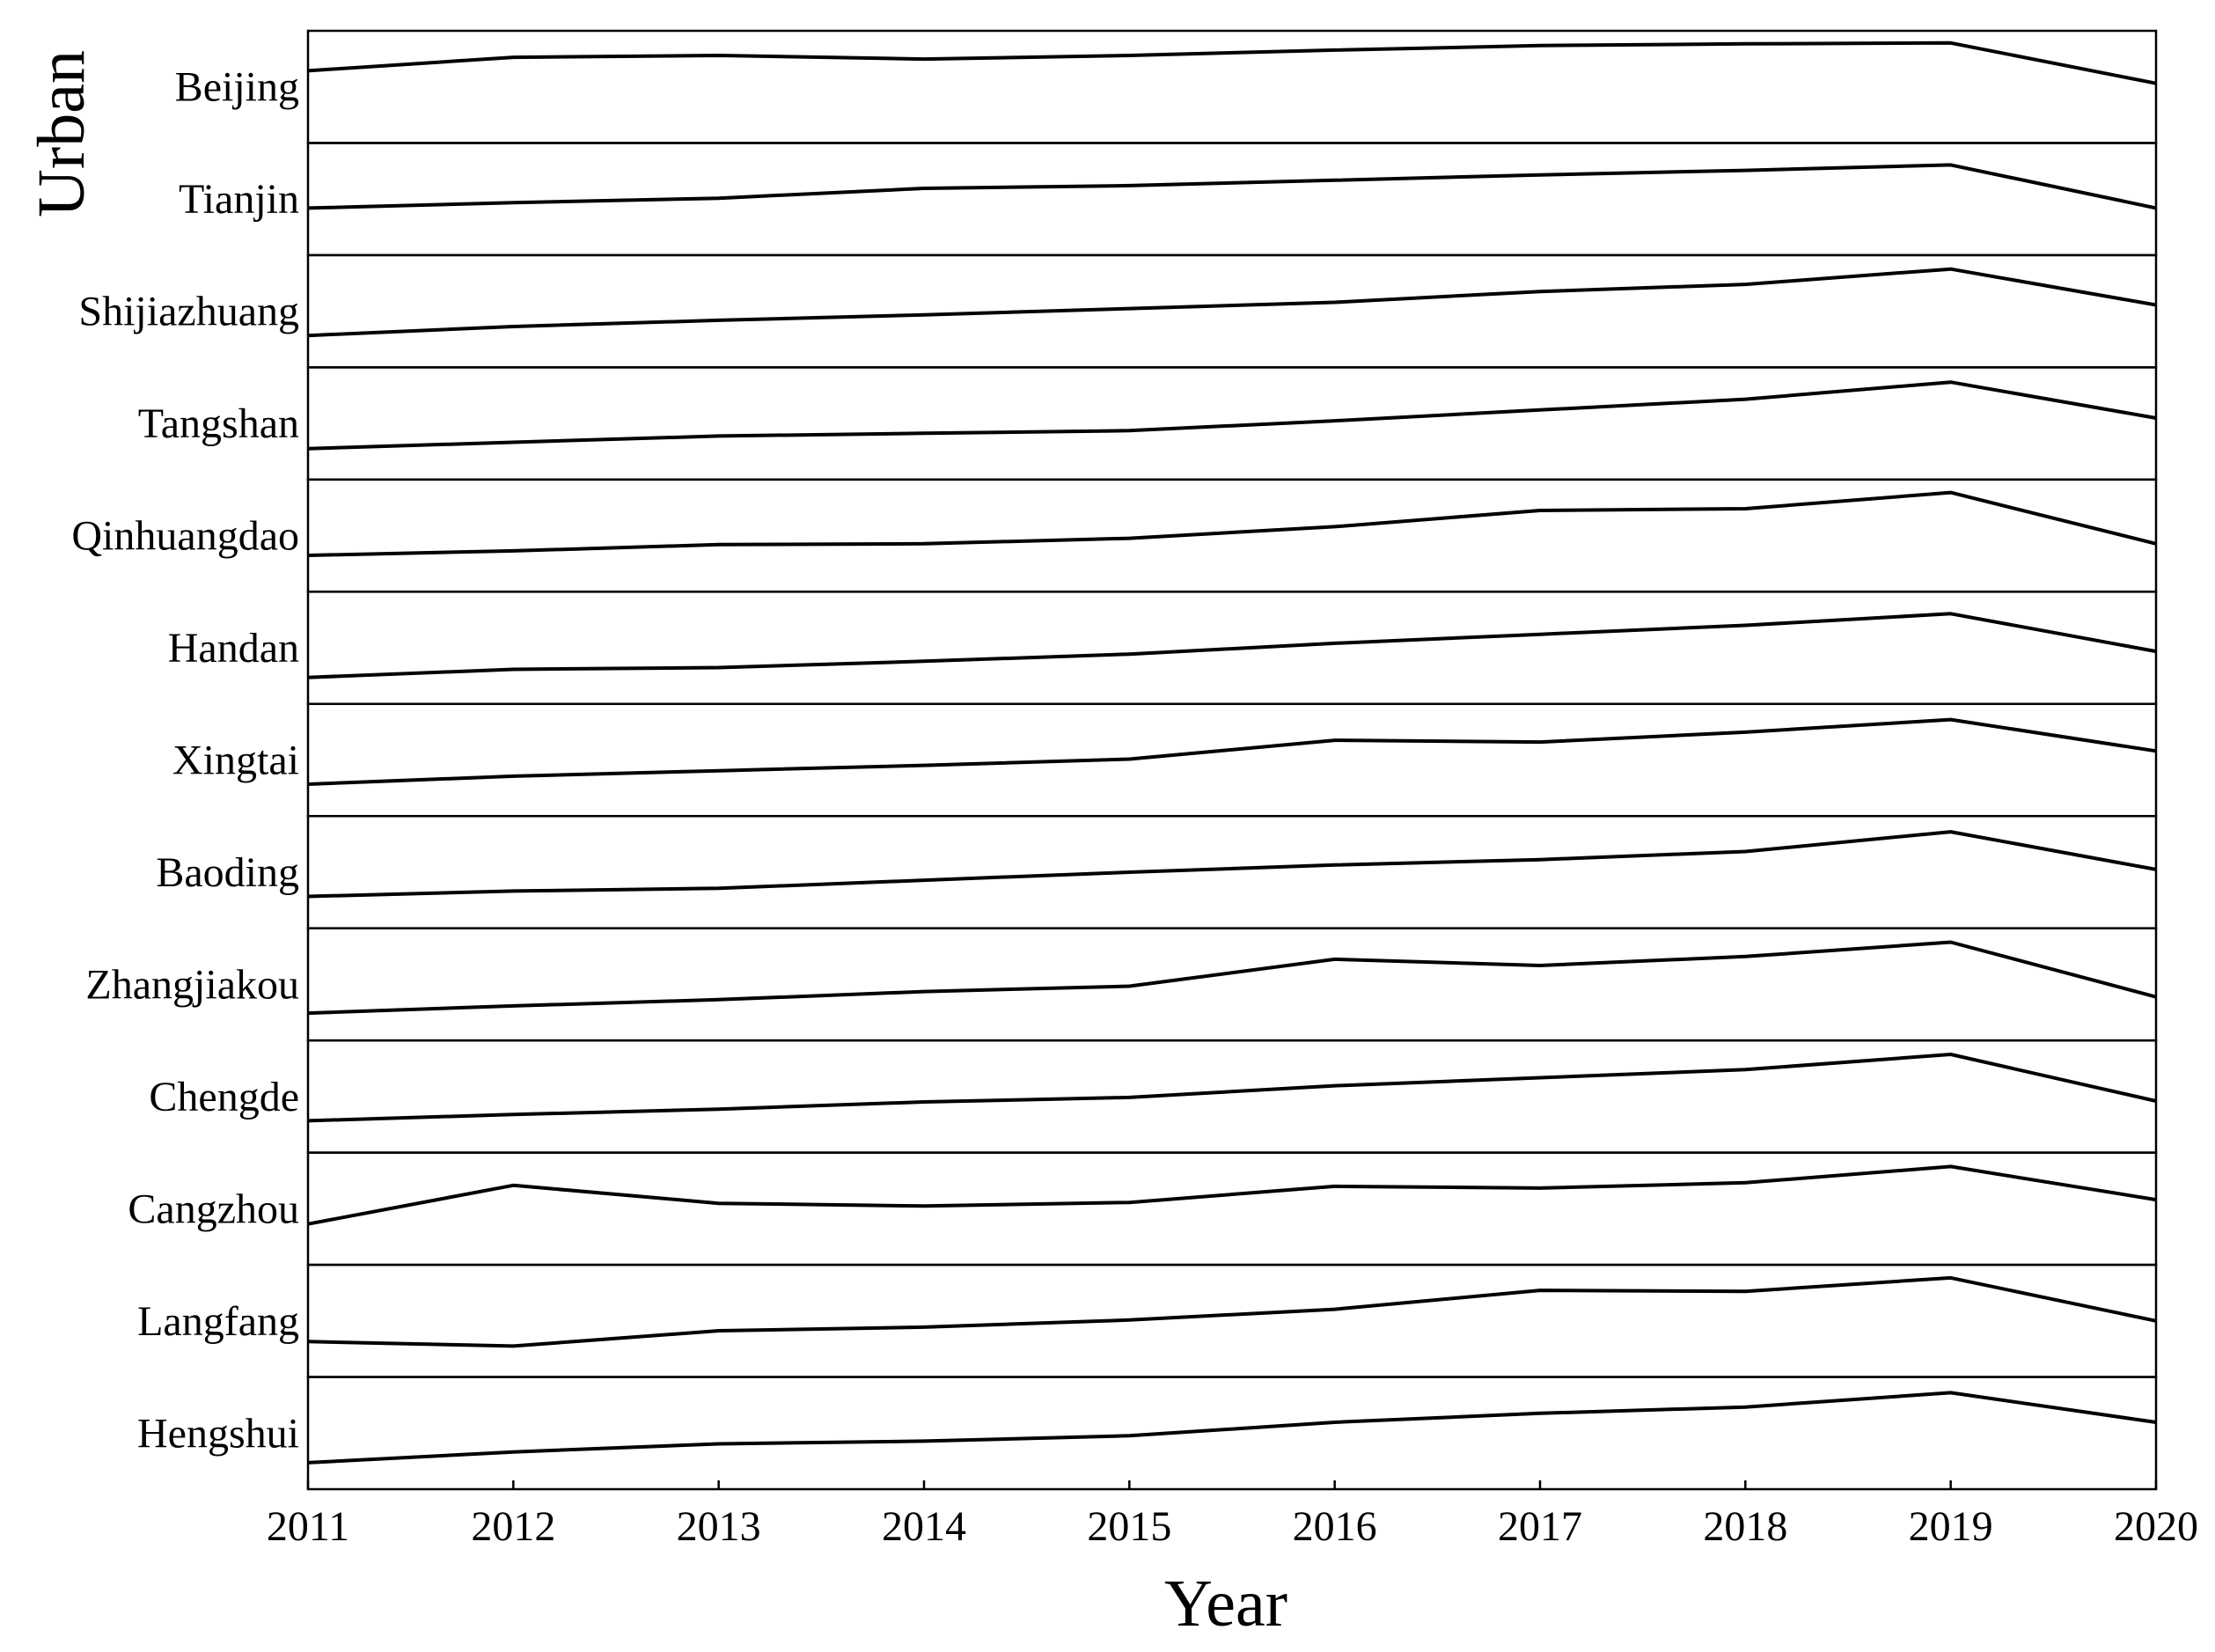 The width and height of the screenshot is (2215, 1652). Describe the element at coordinates (1232, 62) in the screenshot. I see `series-line-beijing` at that location.